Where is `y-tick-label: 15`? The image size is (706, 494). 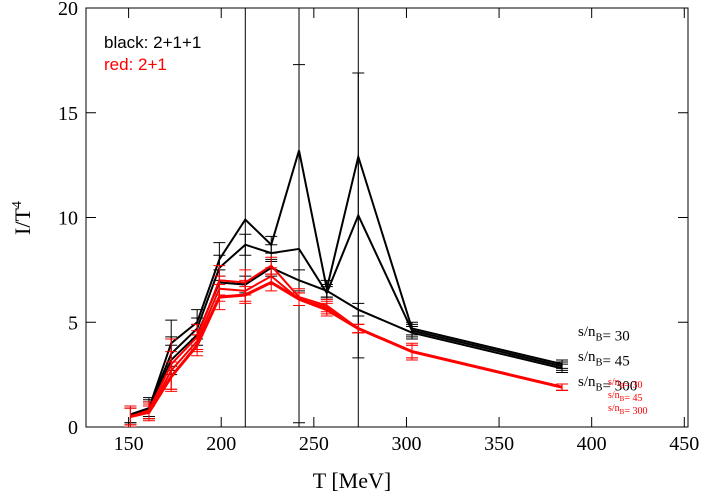 y-tick-label: 15 is located at coordinates (68, 114).